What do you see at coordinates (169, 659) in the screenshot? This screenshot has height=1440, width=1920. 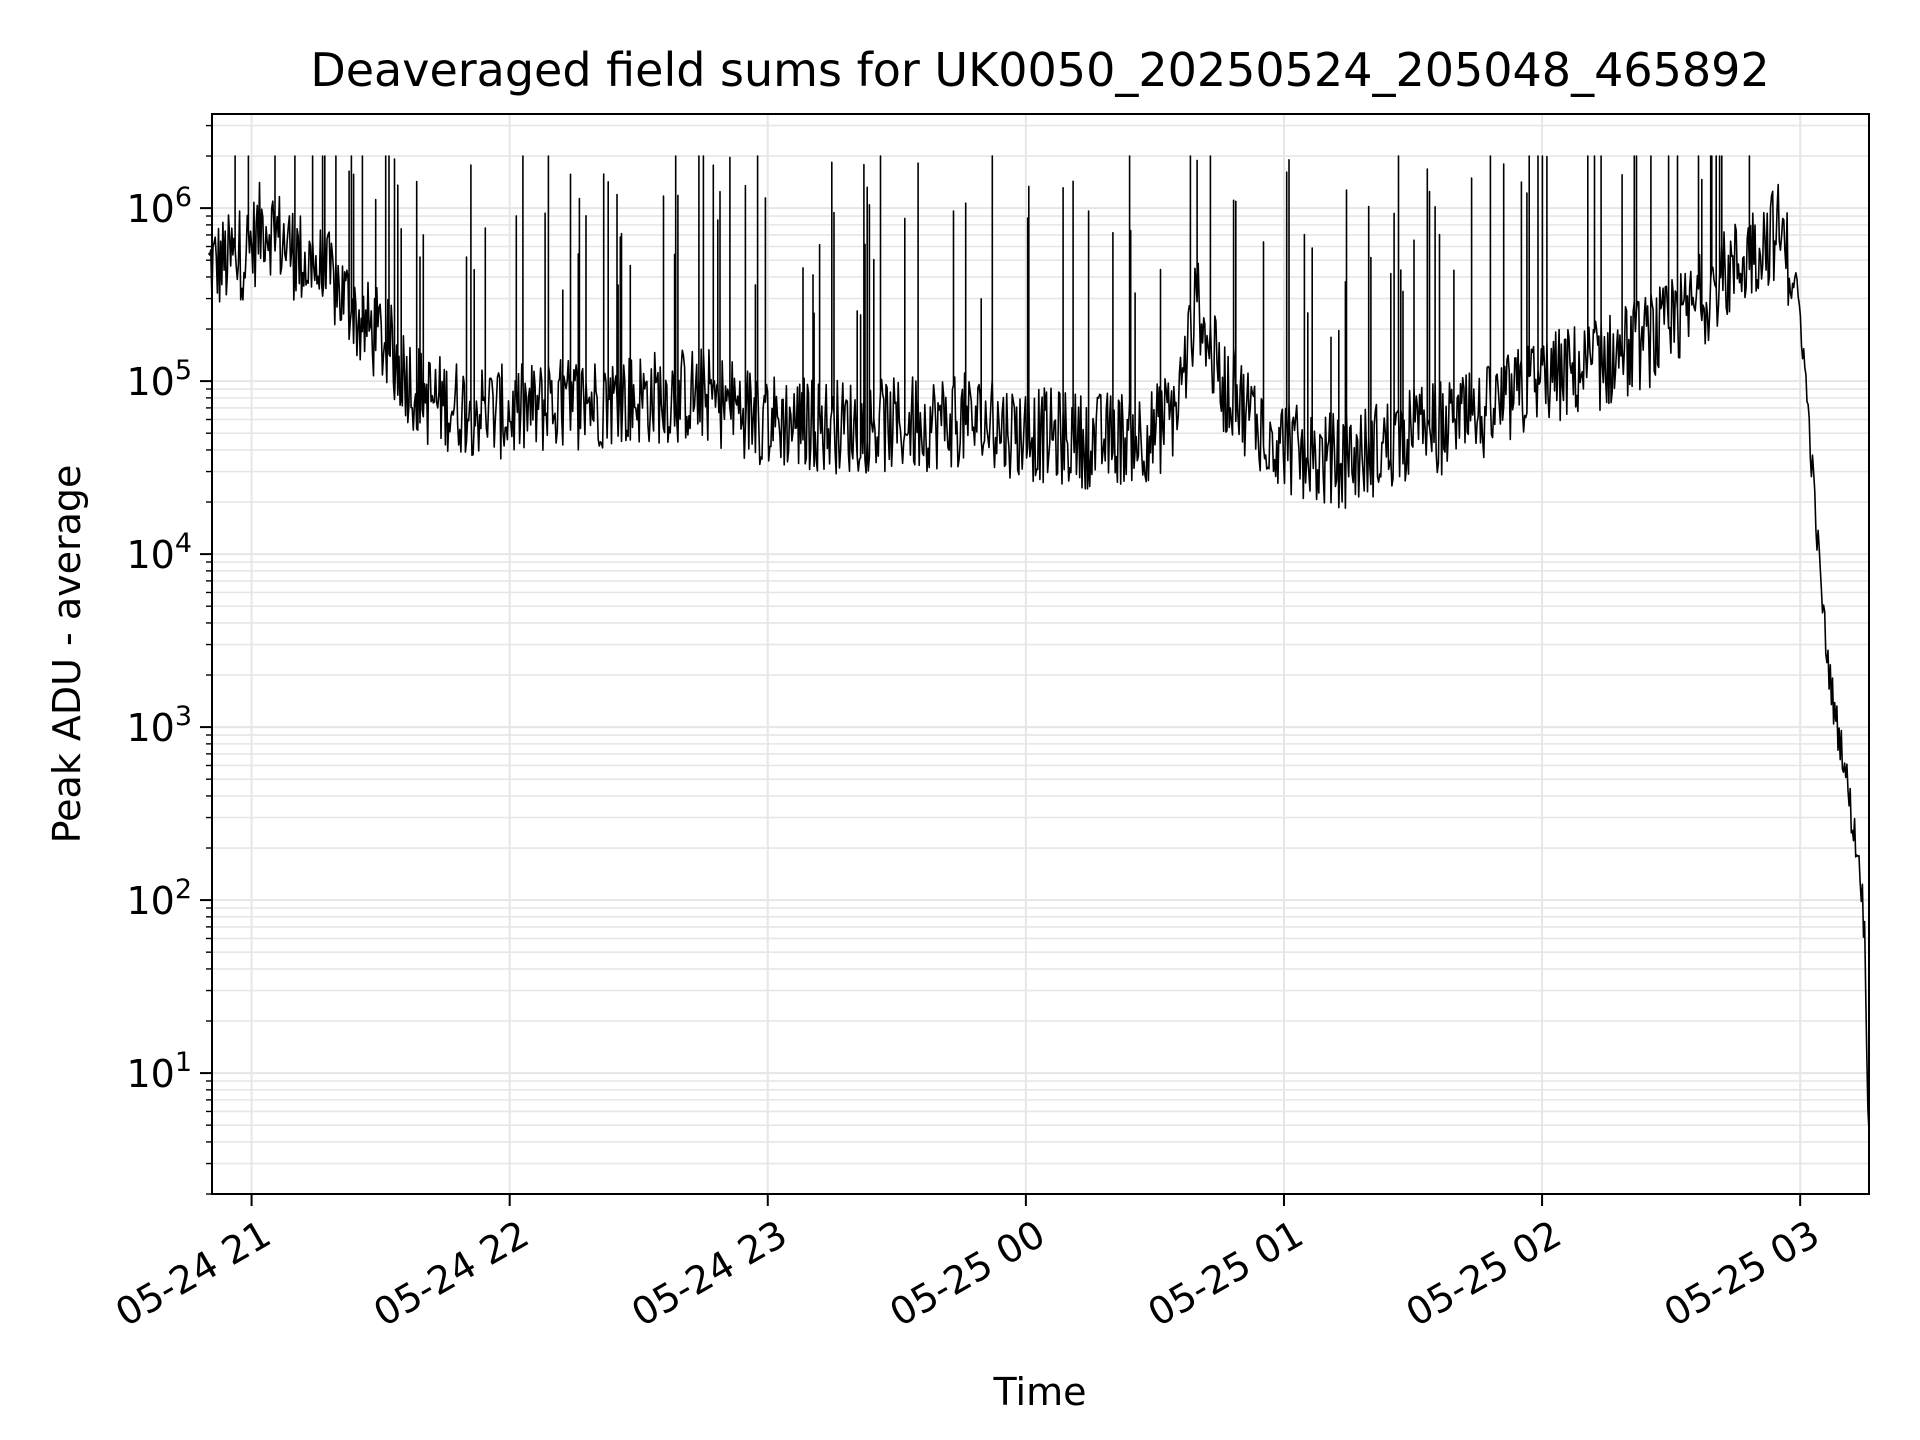 I see `y-axis-ticks: 101 102 103 104 105 106` at bounding box center [169, 659].